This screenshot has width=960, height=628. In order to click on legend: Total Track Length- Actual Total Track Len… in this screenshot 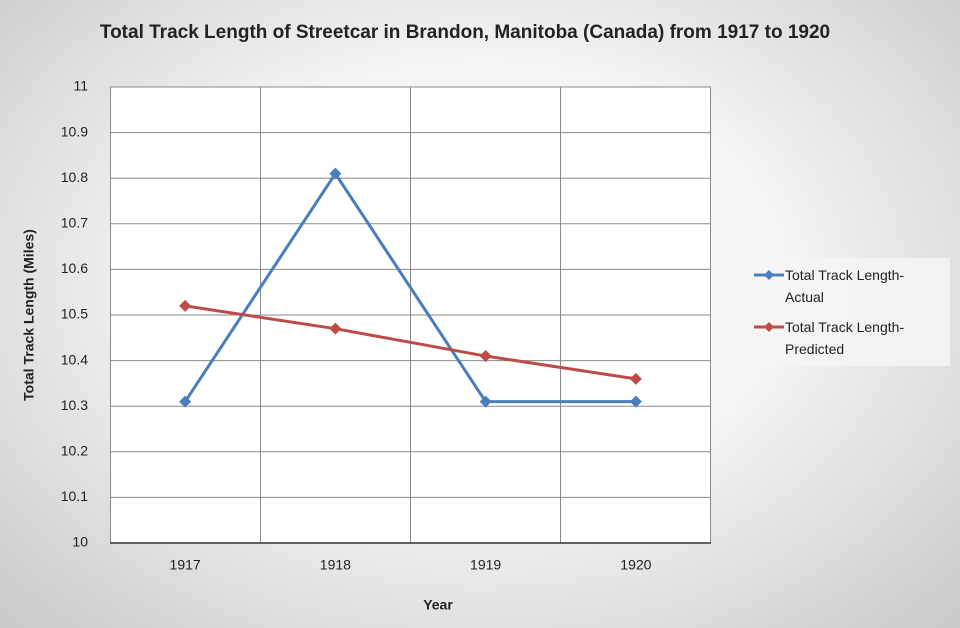, I will do `click(840, 312)`.